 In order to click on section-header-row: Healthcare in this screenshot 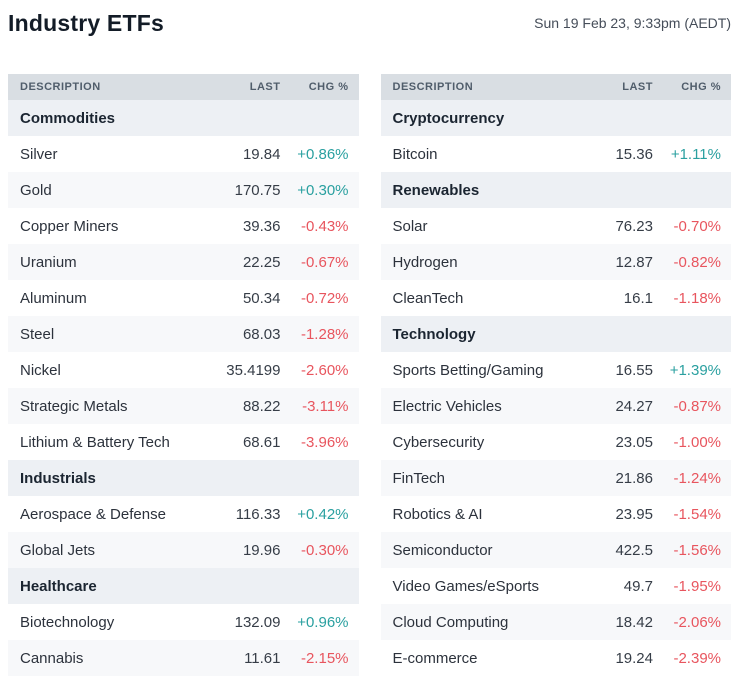, I will do `click(183, 586)`.